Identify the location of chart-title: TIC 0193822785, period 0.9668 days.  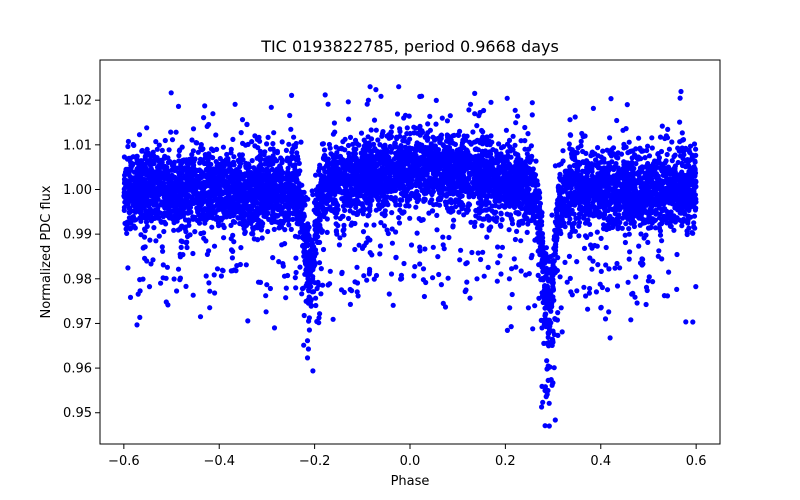
(409, 46).